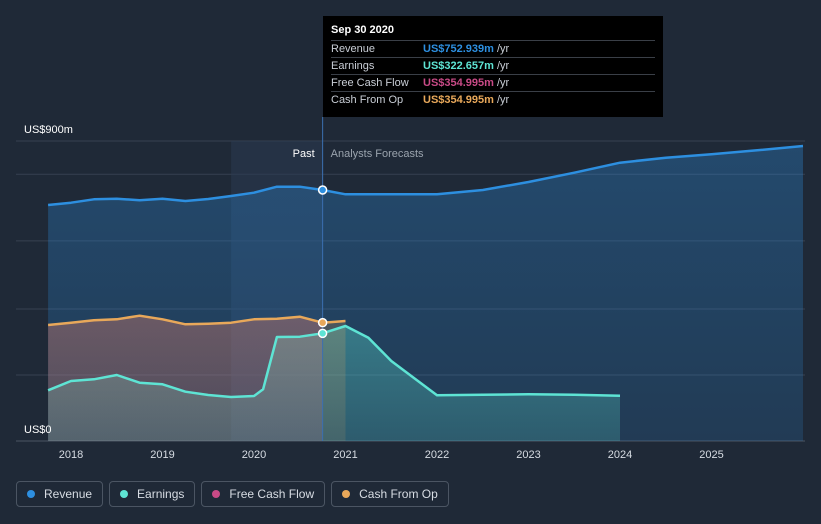  Describe the element at coordinates (367, 100) in the screenshot. I see `tooltip-label: Cash From Op` at that location.